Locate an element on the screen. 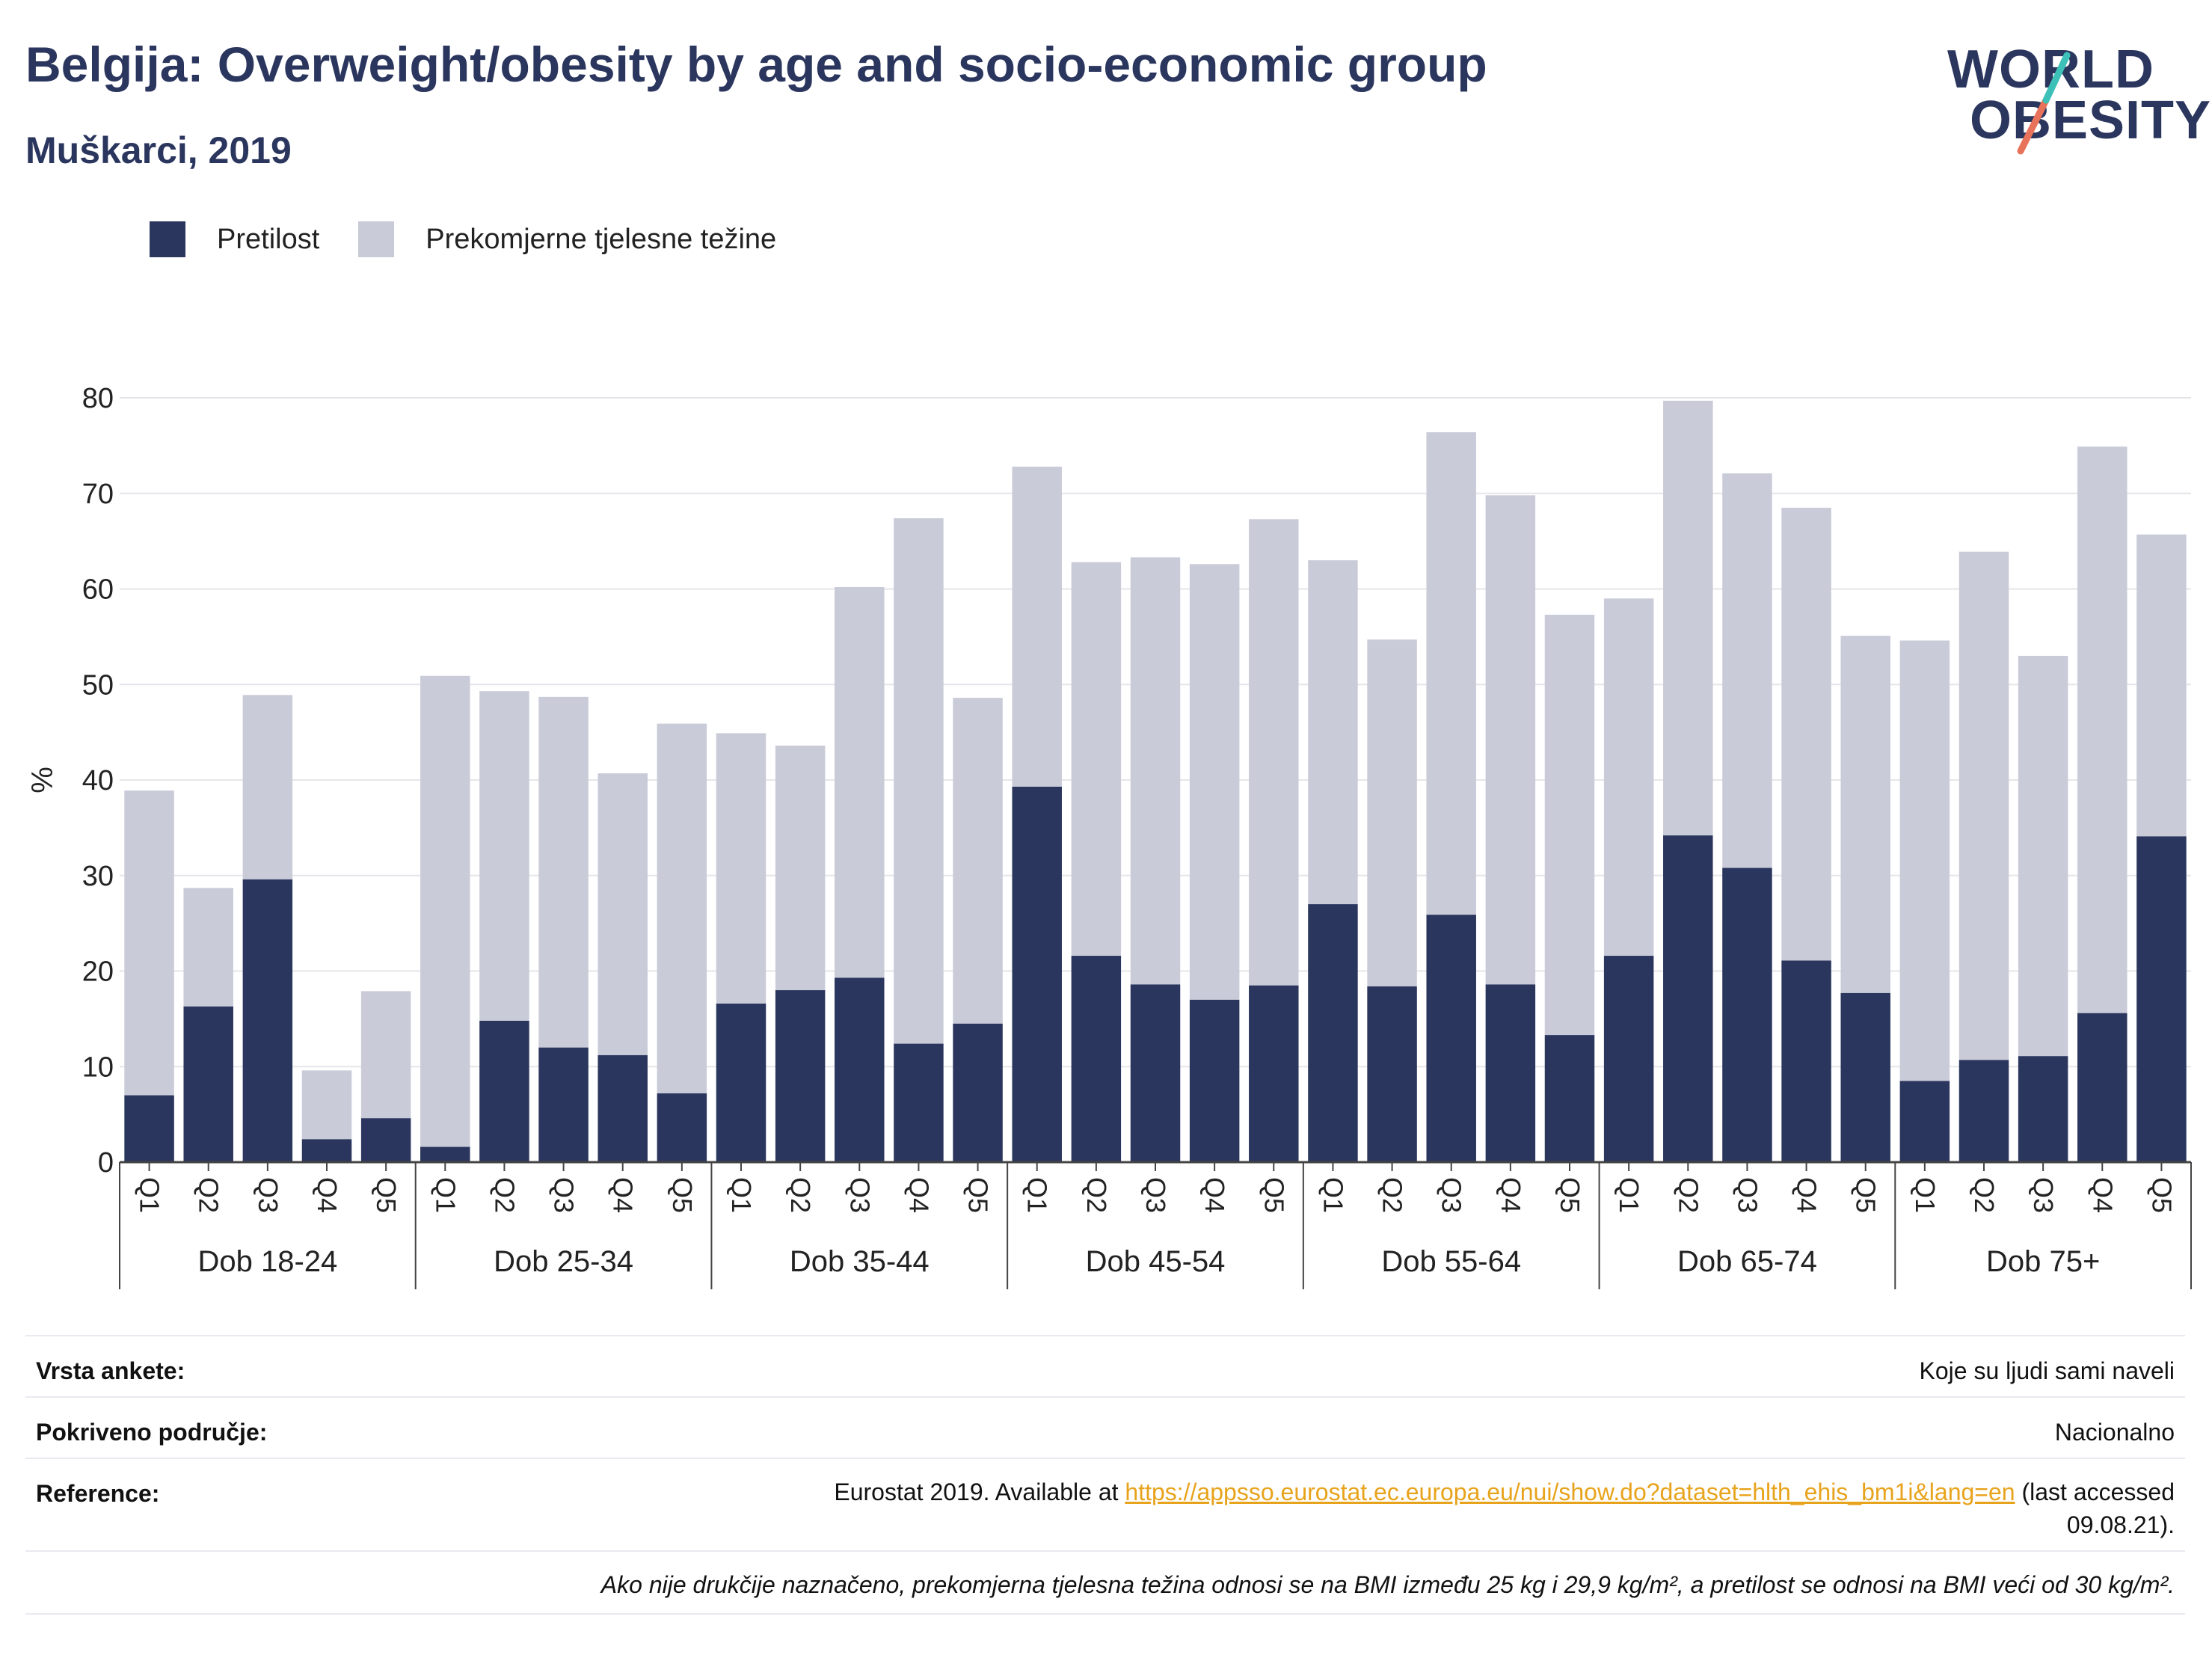  reference-date: 09.08.21). is located at coordinates (2120, 1524).